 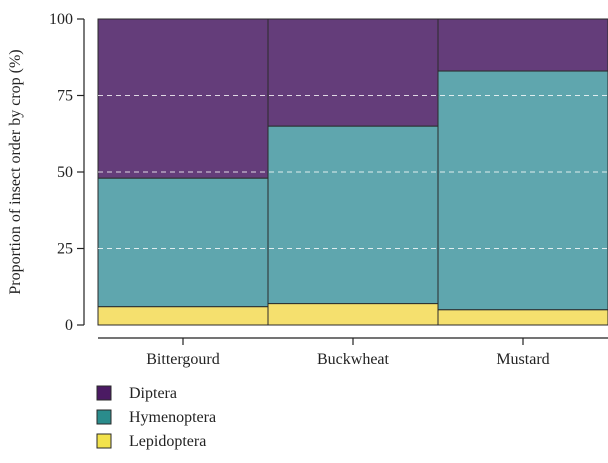 I want to click on legend-label-diptera: Diptera, so click(x=153, y=393).